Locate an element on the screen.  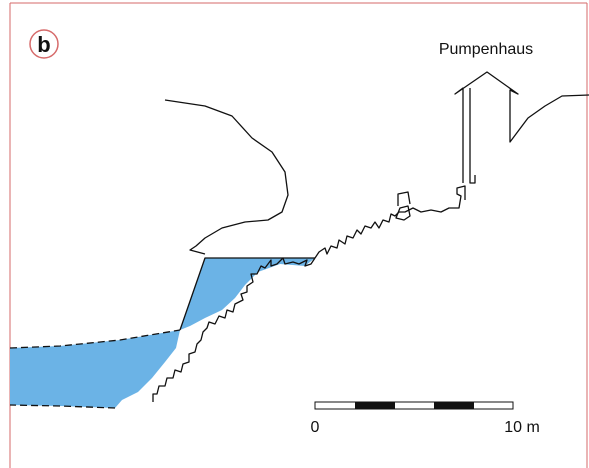
pool-edge is located at coordinates (247, 294).